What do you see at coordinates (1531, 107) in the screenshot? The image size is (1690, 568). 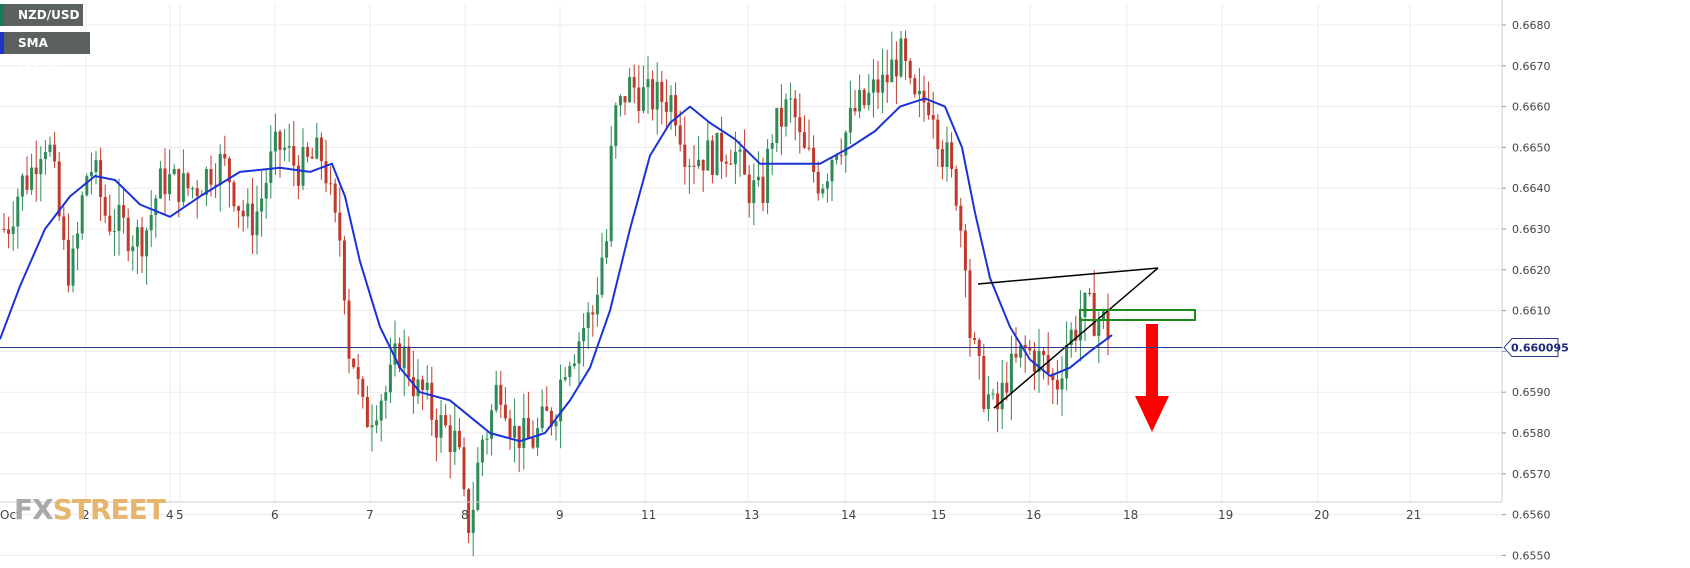 I see `y-tick-label: 0.6660` at bounding box center [1531, 107].